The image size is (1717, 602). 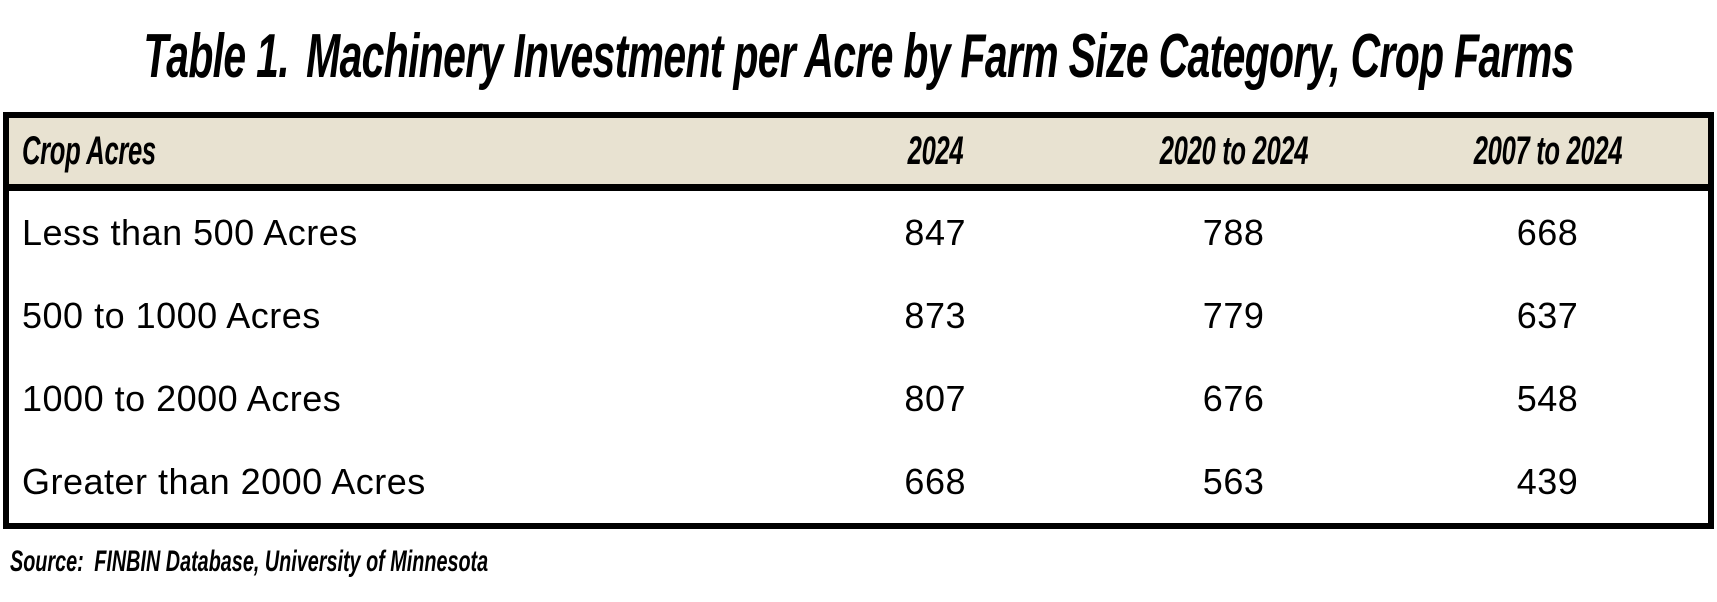 What do you see at coordinates (935, 398) in the screenshot?
I see `value-2024: 807` at bounding box center [935, 398].